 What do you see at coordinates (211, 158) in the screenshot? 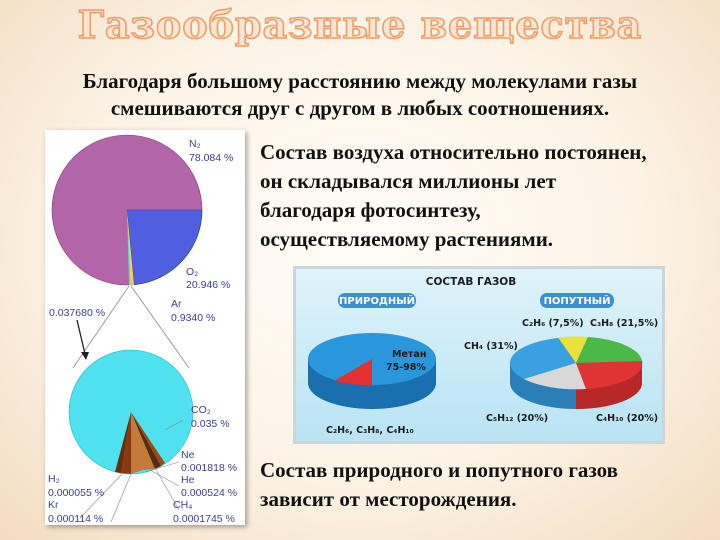
I see `label-n2-value: 78.084 %` at bounding box center [211, 158].